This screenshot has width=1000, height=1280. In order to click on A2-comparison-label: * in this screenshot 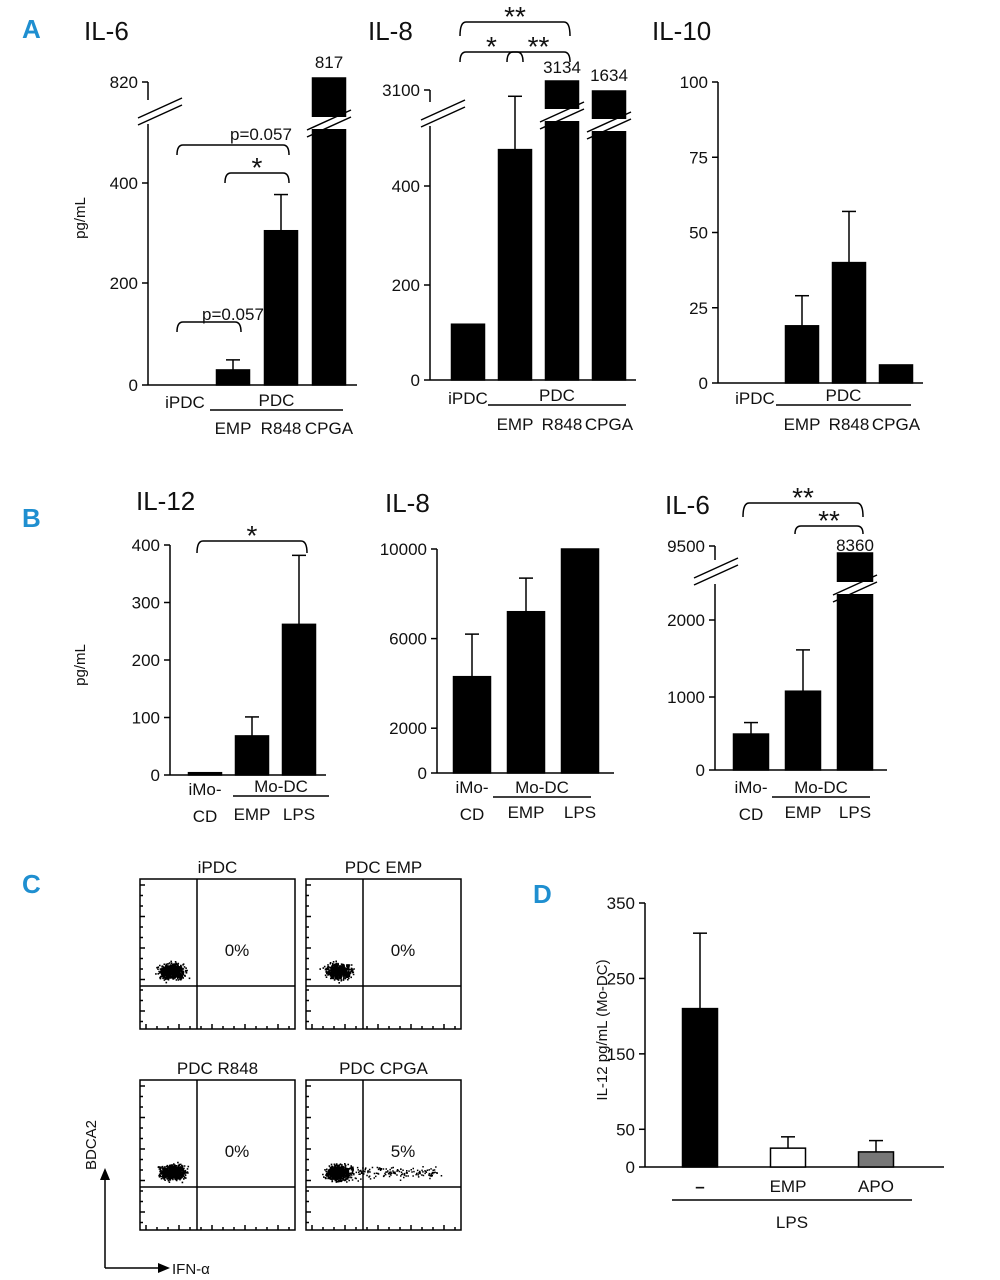, I will do `click(491, 46)`.